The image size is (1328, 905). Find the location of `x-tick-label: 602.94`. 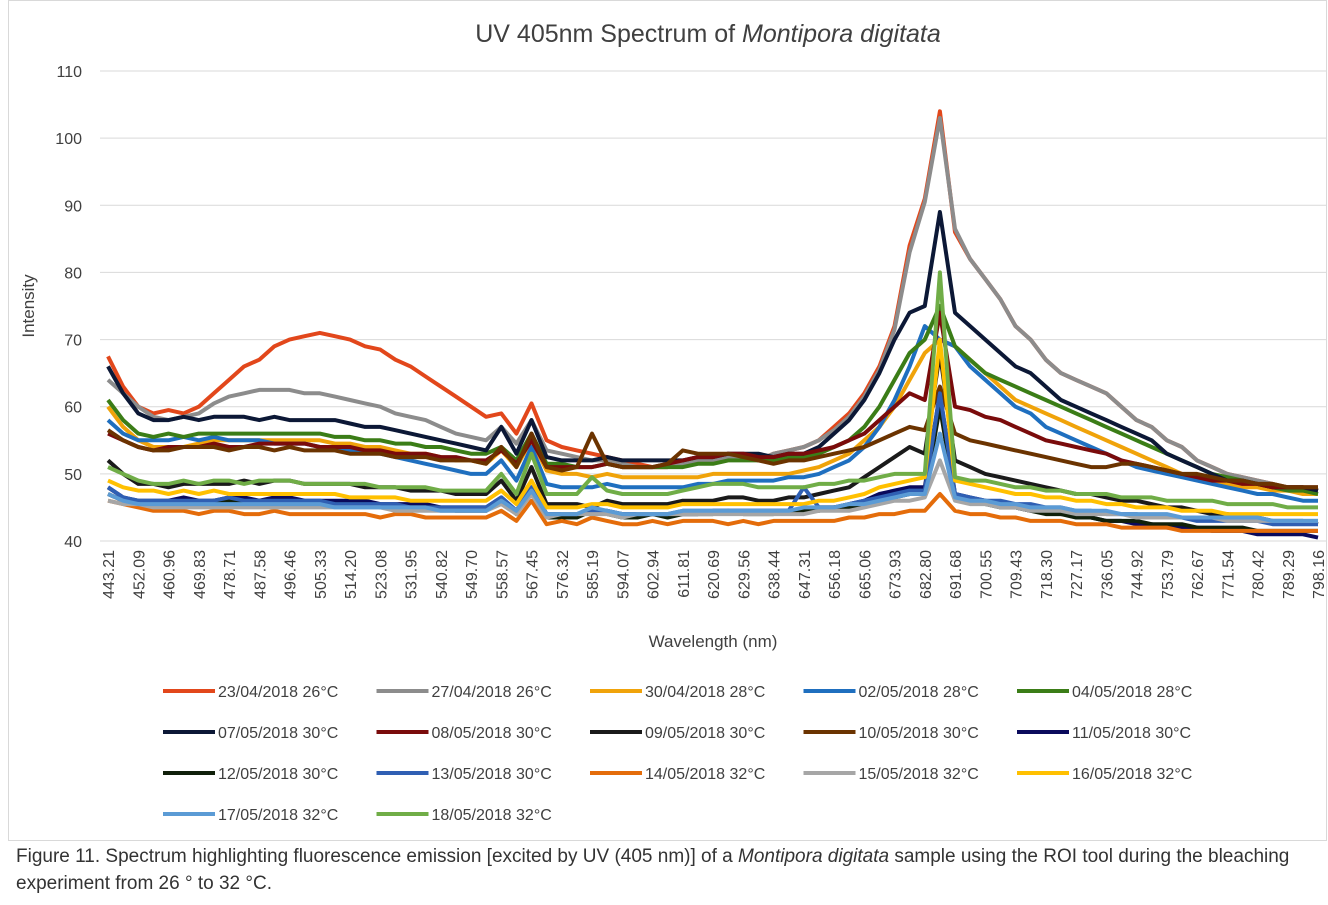

x-tick-label: 602.94 is located at coordinates (654, 574).